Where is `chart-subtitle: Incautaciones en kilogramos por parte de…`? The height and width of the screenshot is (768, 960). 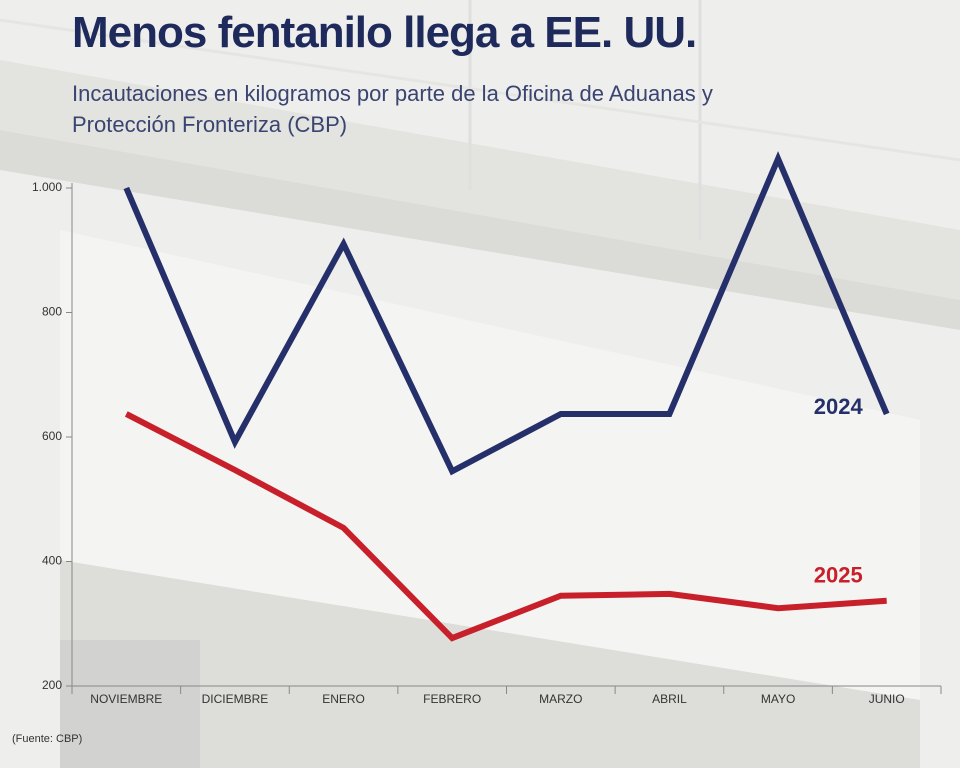 chart-subtitle: Incautaciones en kilogramos por parte de… is located at coordinates (392, 109).